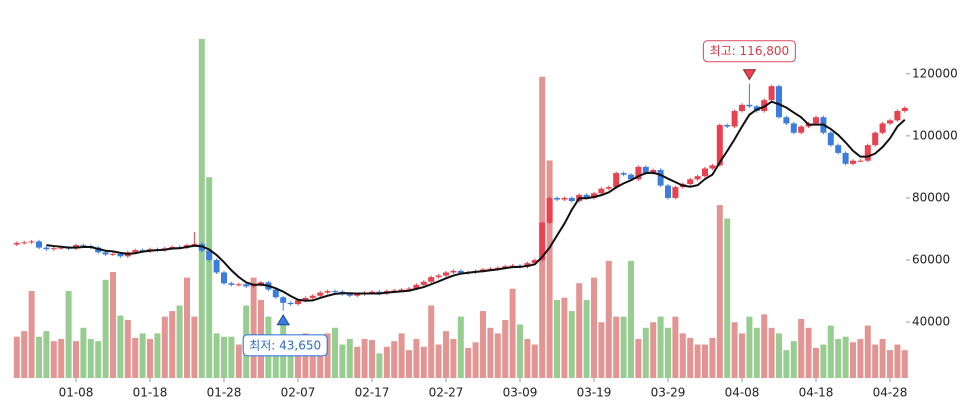  Describe the element at coordinates (594, 393) in the screenshot. I see `x-tick-label: 03-19` at that location.